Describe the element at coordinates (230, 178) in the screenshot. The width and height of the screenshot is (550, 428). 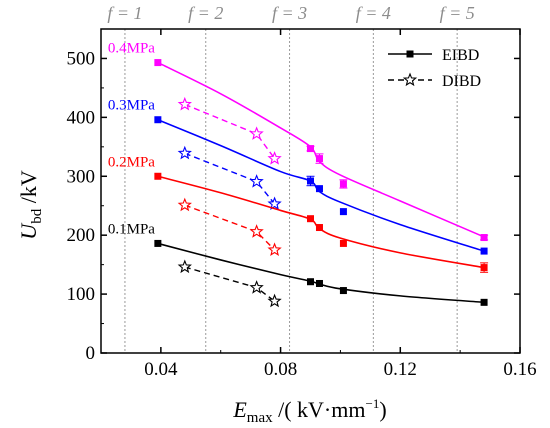
I see `dibd-line-03mpa` at that location.